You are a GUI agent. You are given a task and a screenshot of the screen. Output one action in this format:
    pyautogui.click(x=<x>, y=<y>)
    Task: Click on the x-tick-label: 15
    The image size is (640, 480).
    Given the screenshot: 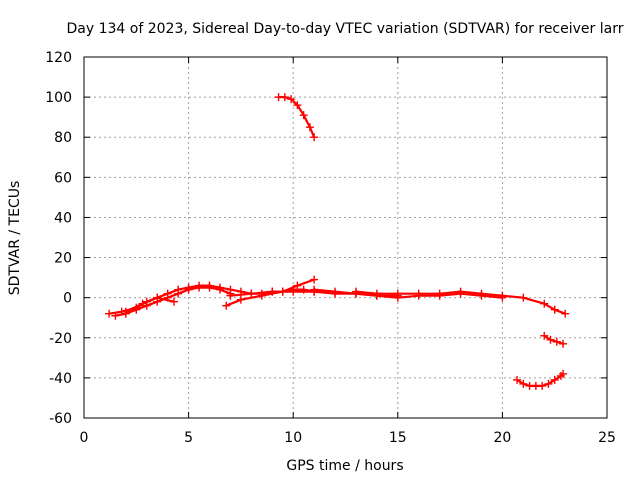 What is the action you would take?
    pyautogui.click(x=398, y=438)
    